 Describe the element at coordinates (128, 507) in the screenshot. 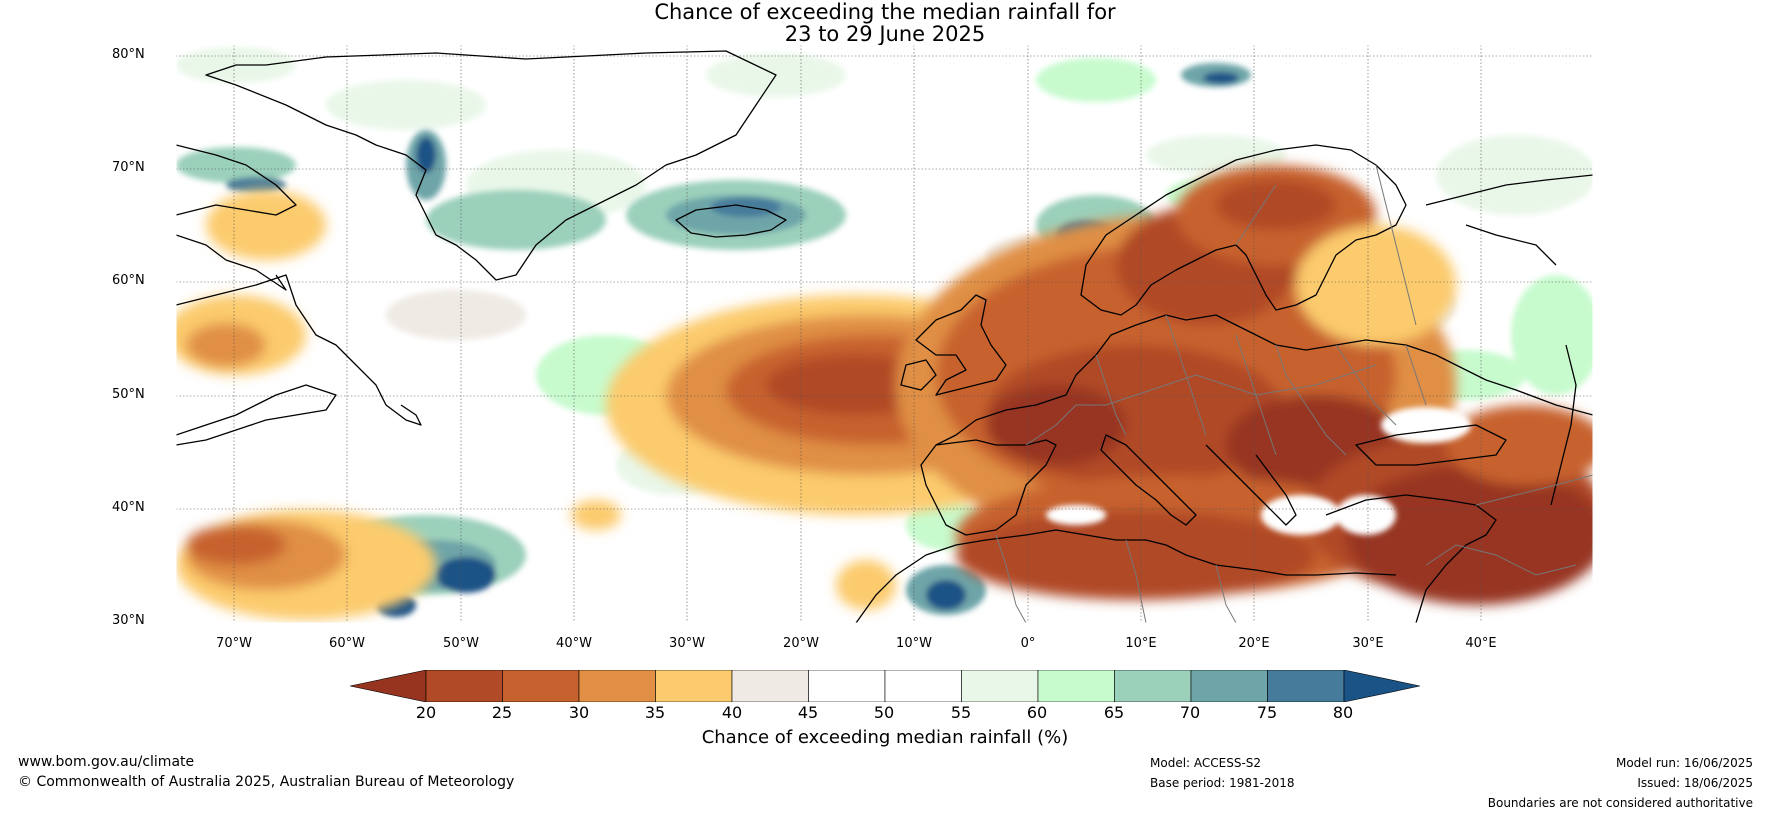

I see `lat-label-40n: 40°N` at that location.